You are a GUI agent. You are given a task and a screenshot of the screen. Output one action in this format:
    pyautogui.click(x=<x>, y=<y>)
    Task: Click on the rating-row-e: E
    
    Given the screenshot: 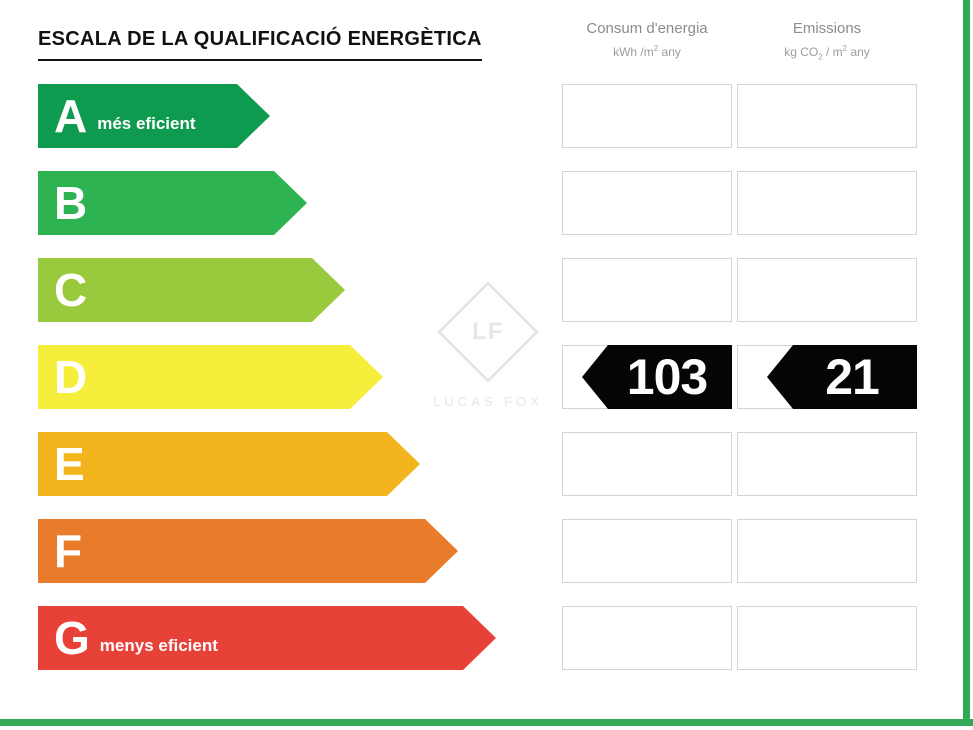 What is the action you would take?
    pyautogui.click(x=486, y=464)
    